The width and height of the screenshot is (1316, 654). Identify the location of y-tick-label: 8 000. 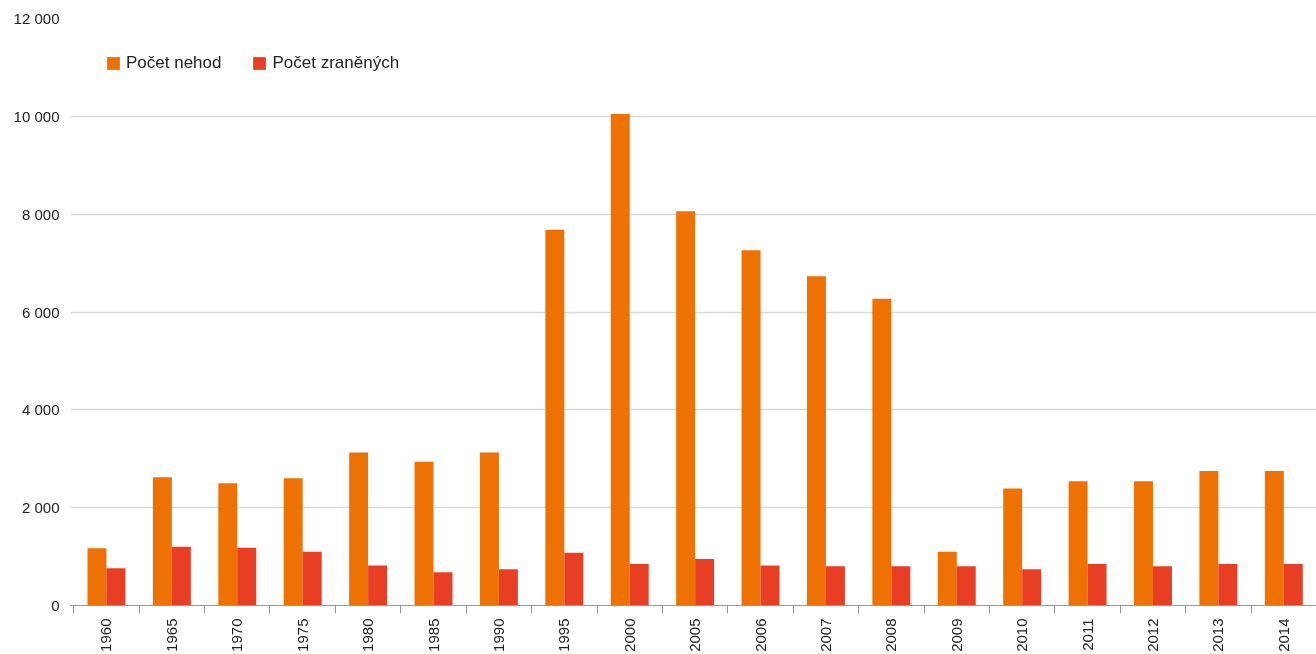
(40, 214).